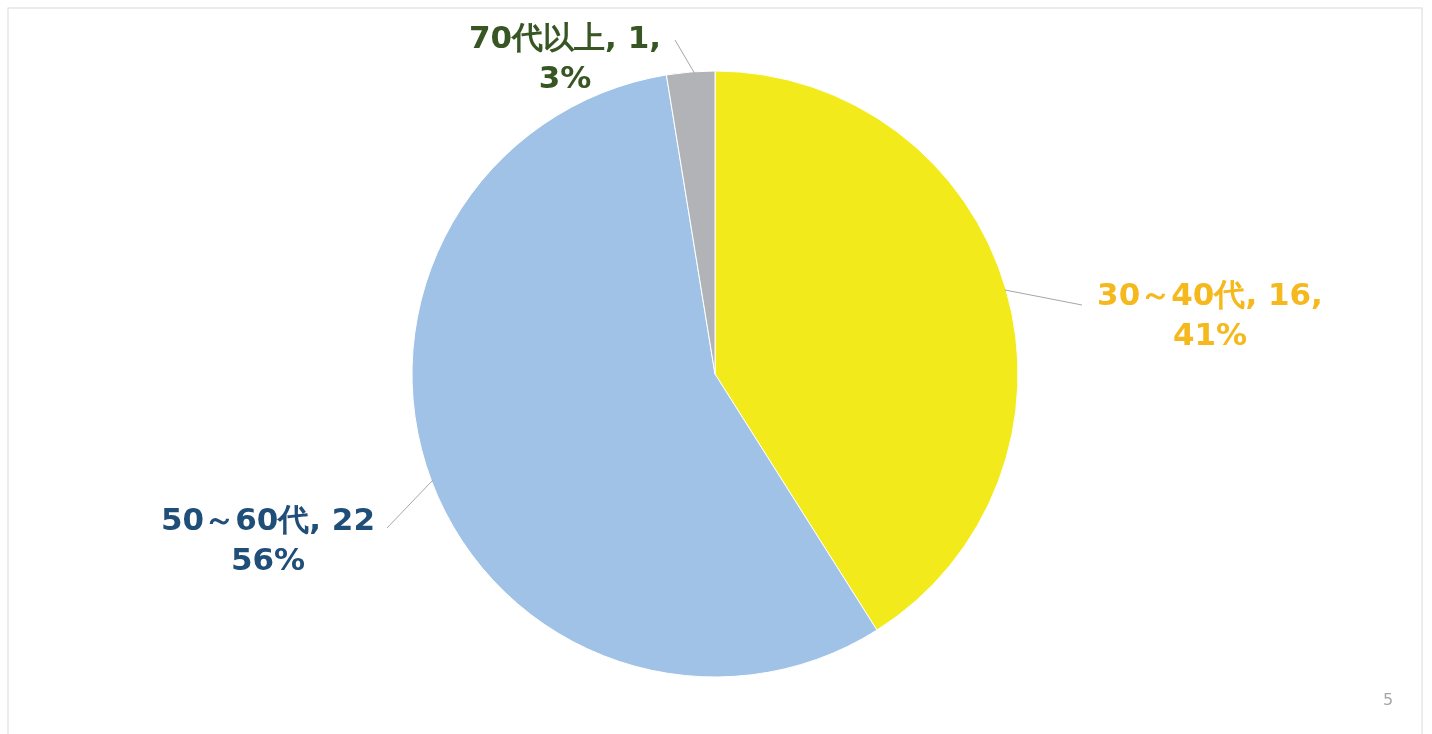  I want to click on text: 5, so click(1388, 699).